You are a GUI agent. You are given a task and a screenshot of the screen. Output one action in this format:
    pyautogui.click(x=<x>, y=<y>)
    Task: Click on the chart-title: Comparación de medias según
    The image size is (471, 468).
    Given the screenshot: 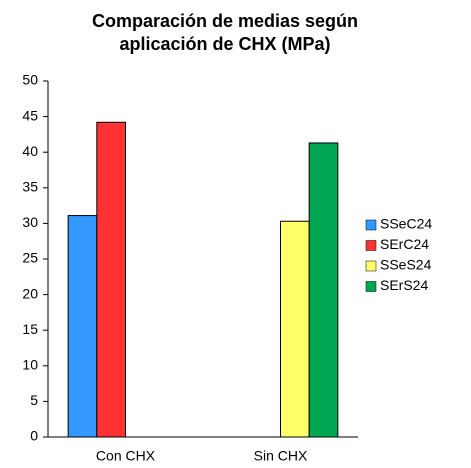 What is the action you would take?
    pyautogui.click(x=225, y=21)
    